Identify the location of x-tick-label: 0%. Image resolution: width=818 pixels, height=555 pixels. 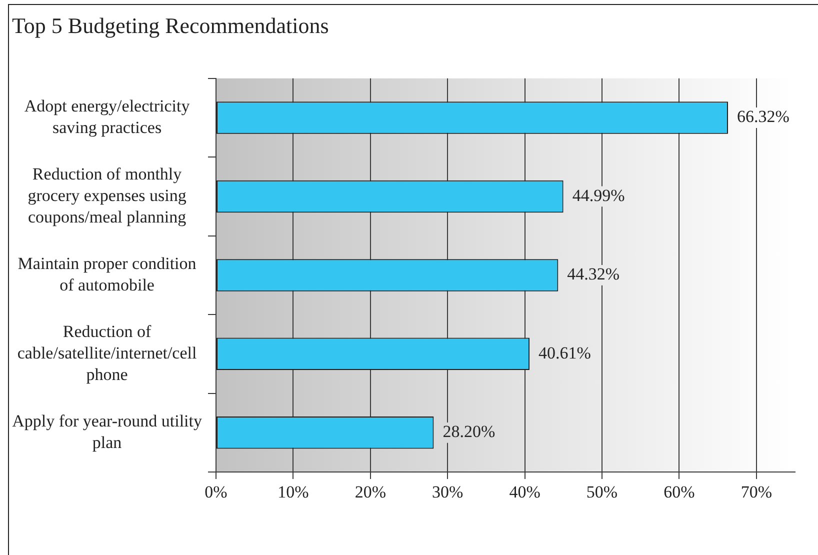
(216, 492).